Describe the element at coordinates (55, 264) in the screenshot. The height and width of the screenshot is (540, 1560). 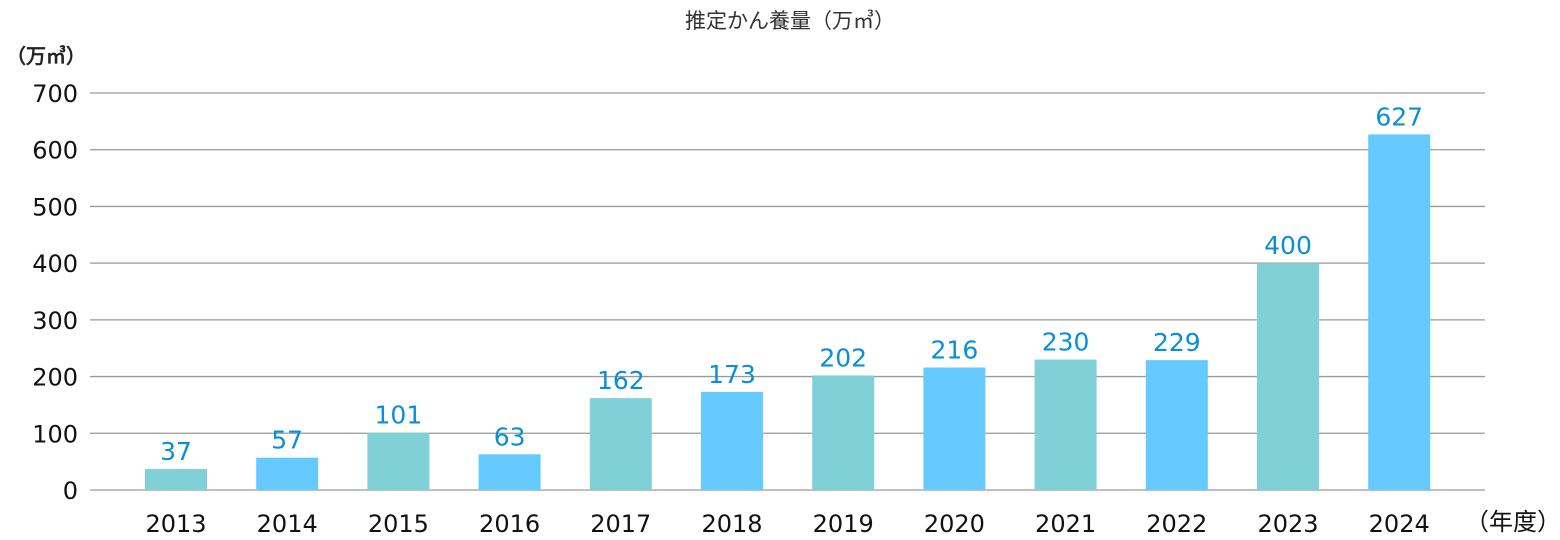
I see `y-tick-label: 400` at that location.